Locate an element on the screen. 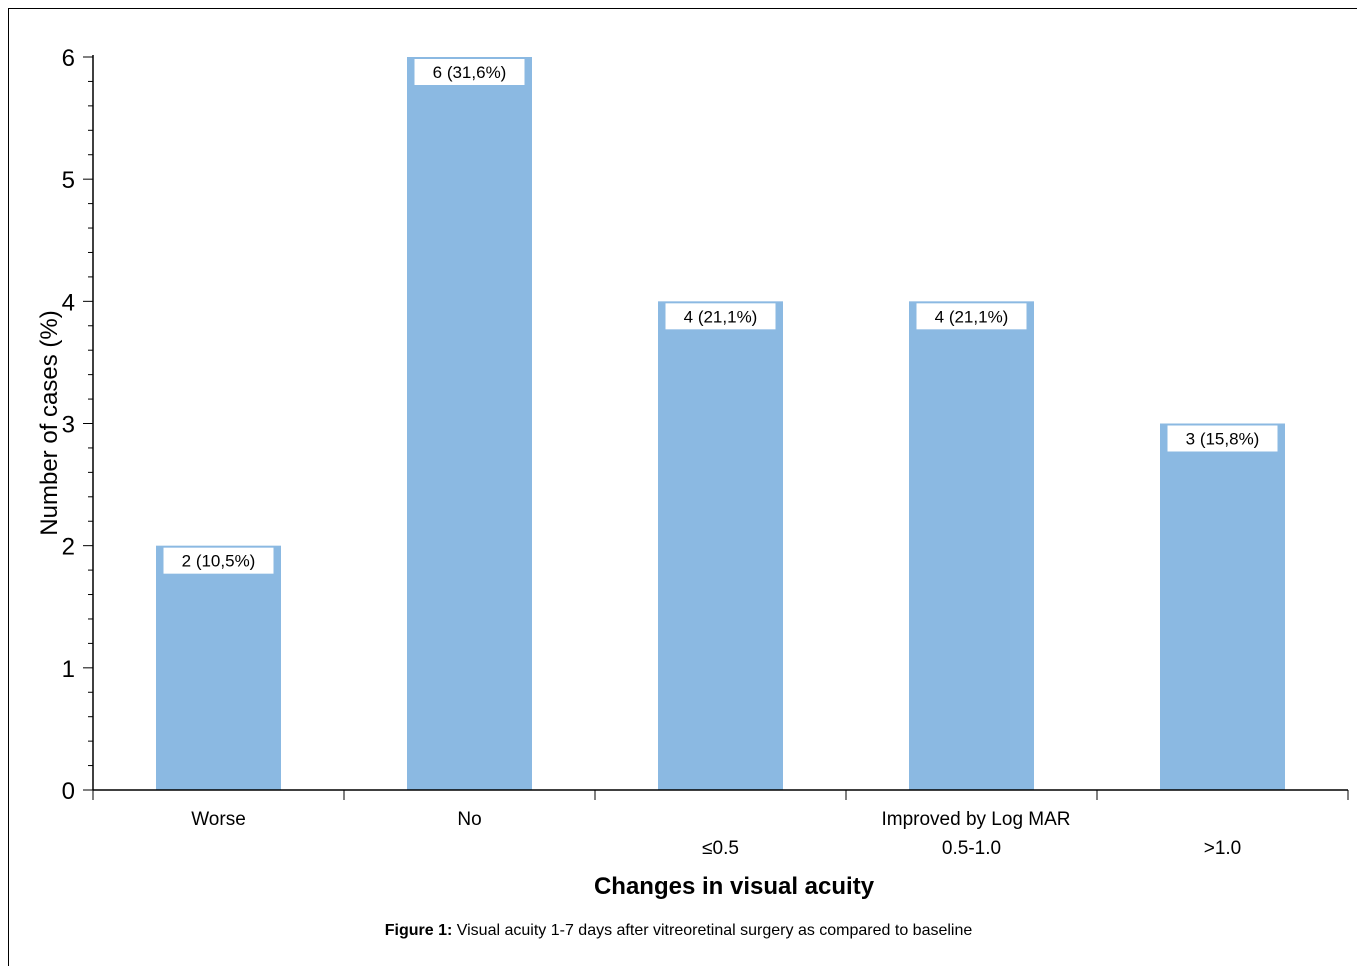  y-tick-label-5: 5 is located at coordinates (68, 180).